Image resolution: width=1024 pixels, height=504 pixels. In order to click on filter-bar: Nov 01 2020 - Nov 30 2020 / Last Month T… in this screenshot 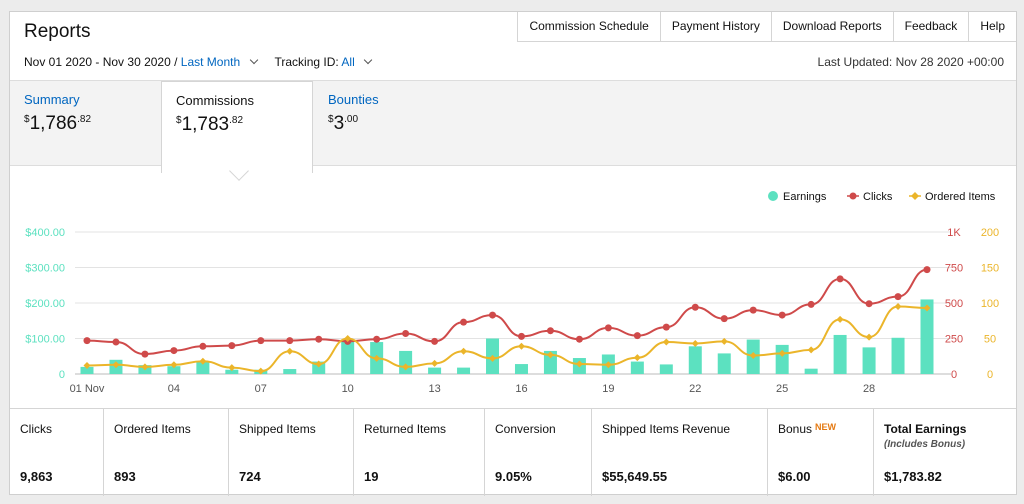, I will do `click(198, 62)`.